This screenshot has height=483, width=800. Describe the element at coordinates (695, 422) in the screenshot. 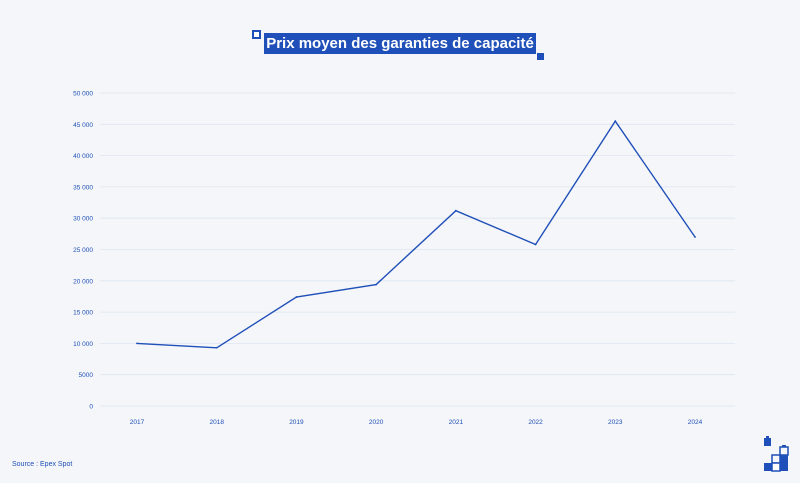

I see `x-tick-label: 2024` at that location.